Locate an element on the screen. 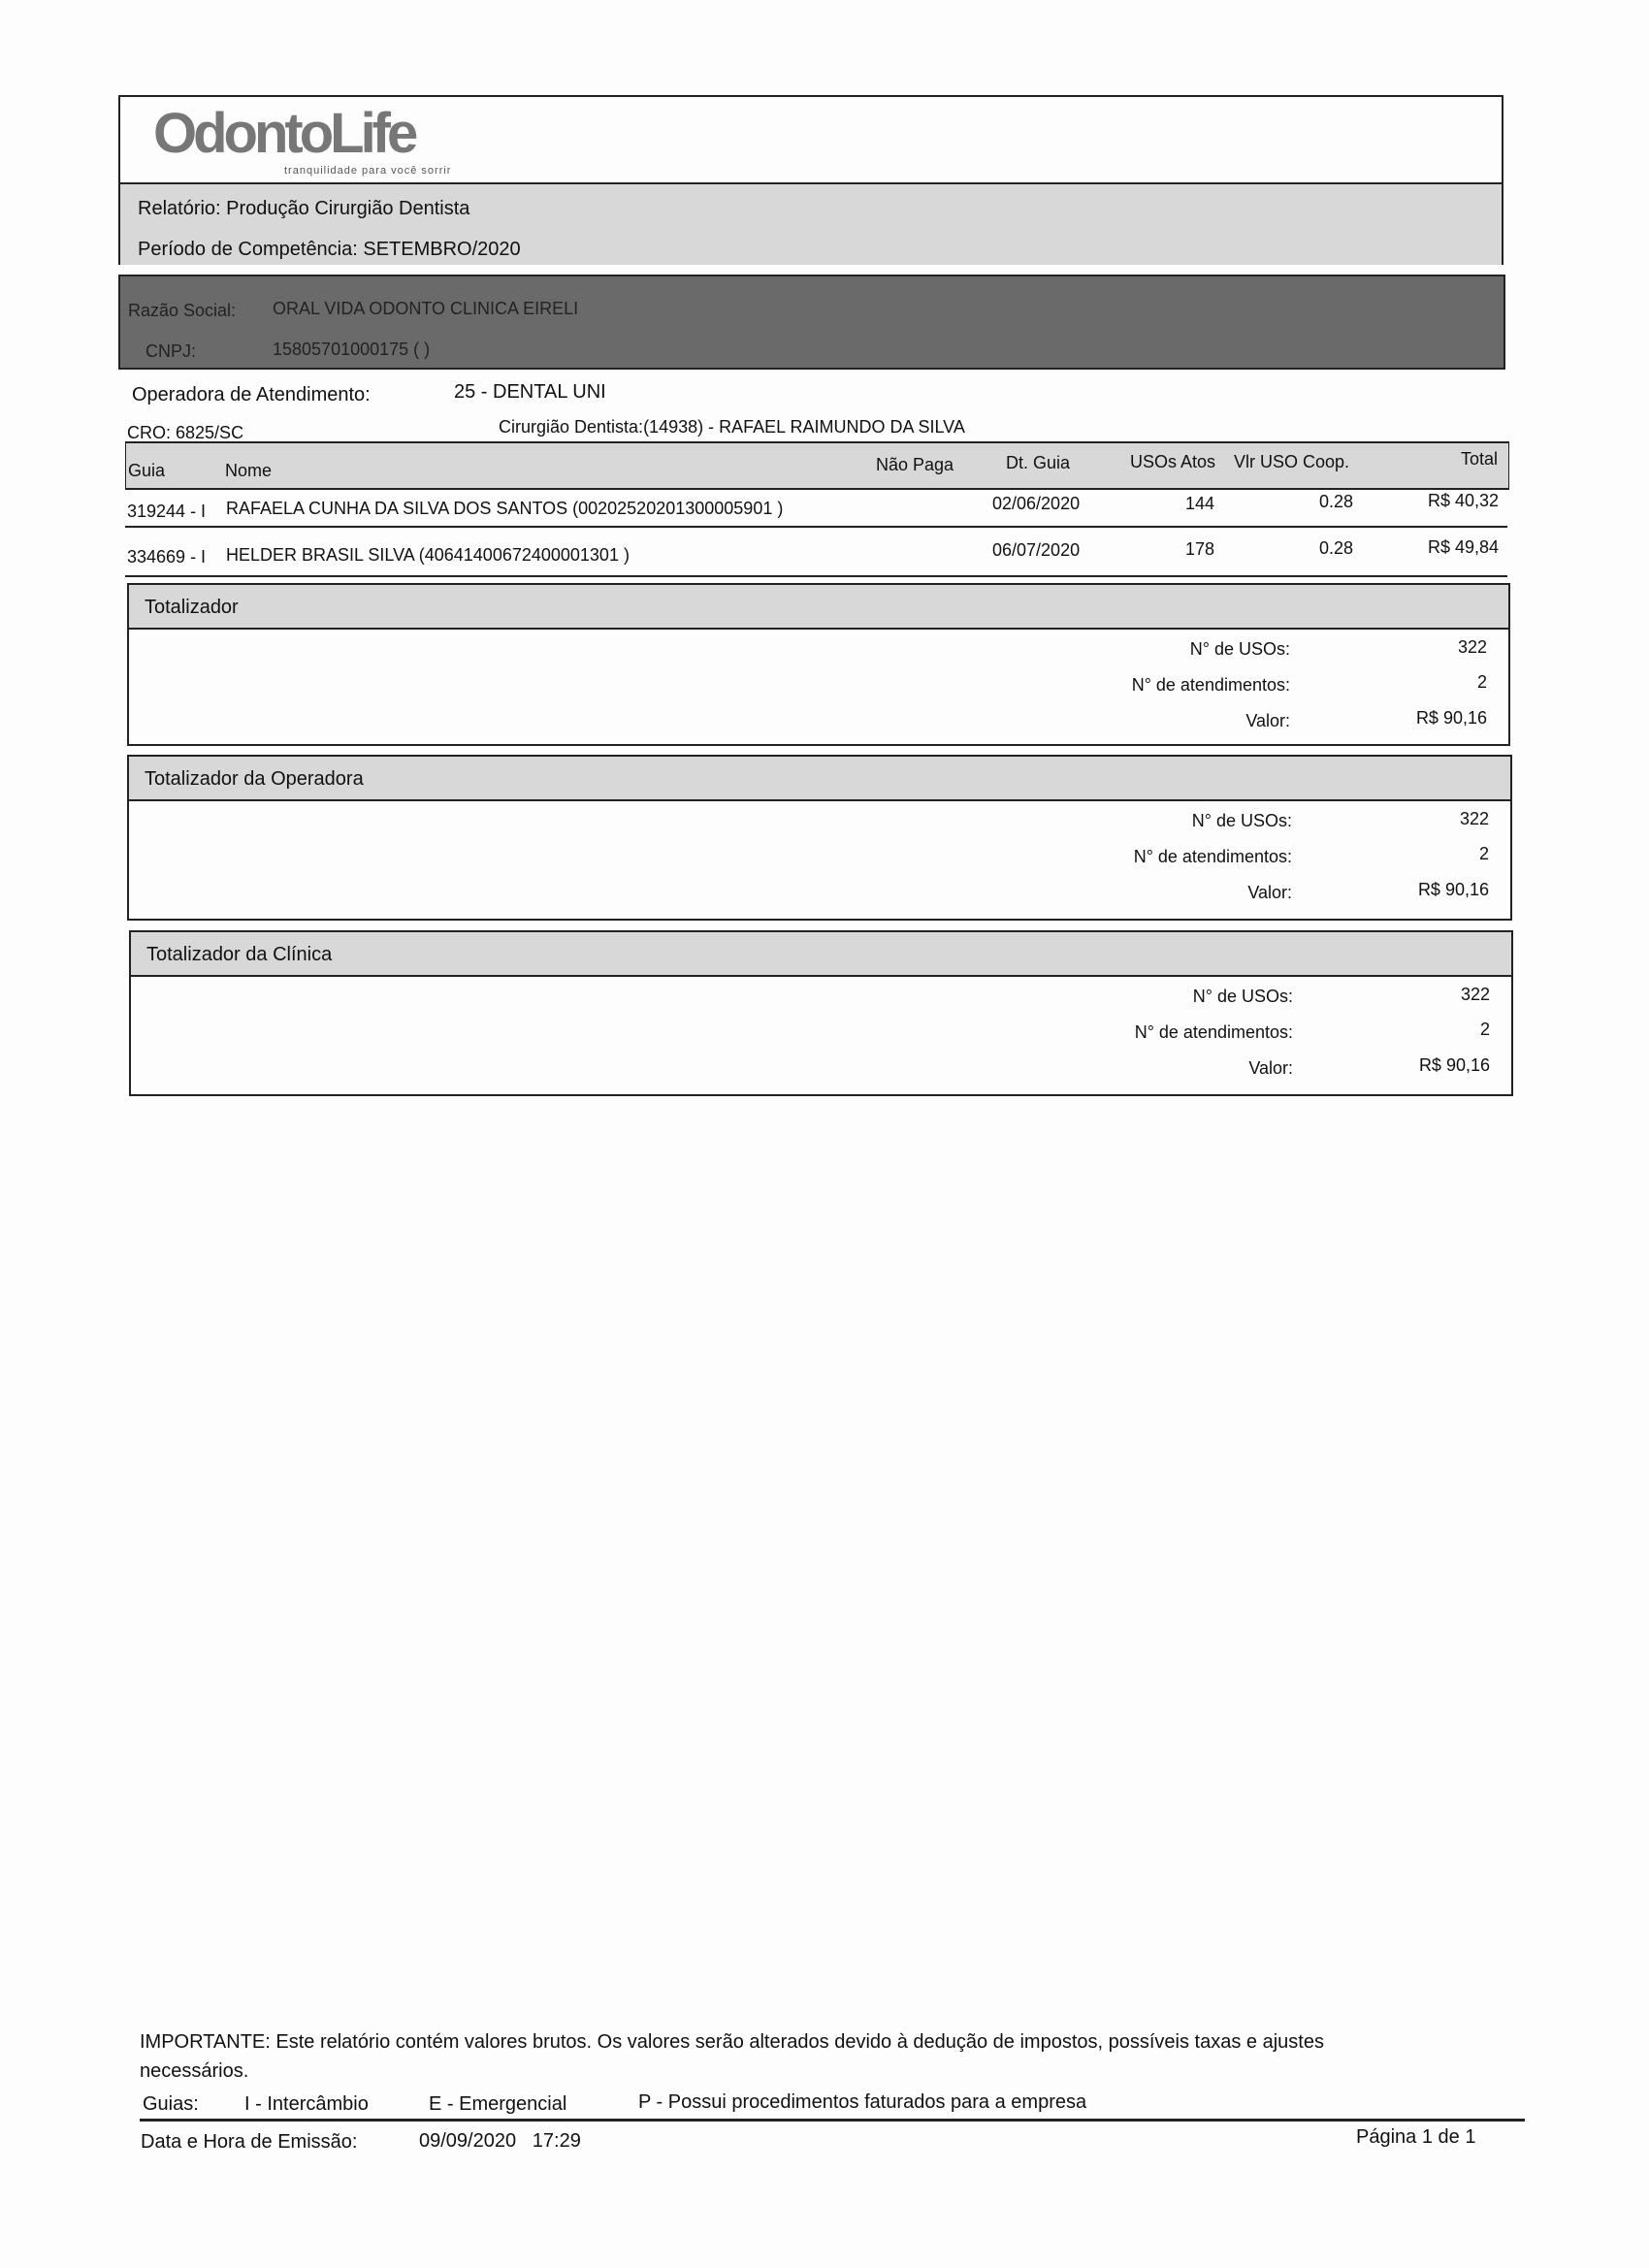 This screenshot has height=2268, width=1649. row-dt-guia: 06/07/2020 is located at coordinates (1036, 550).